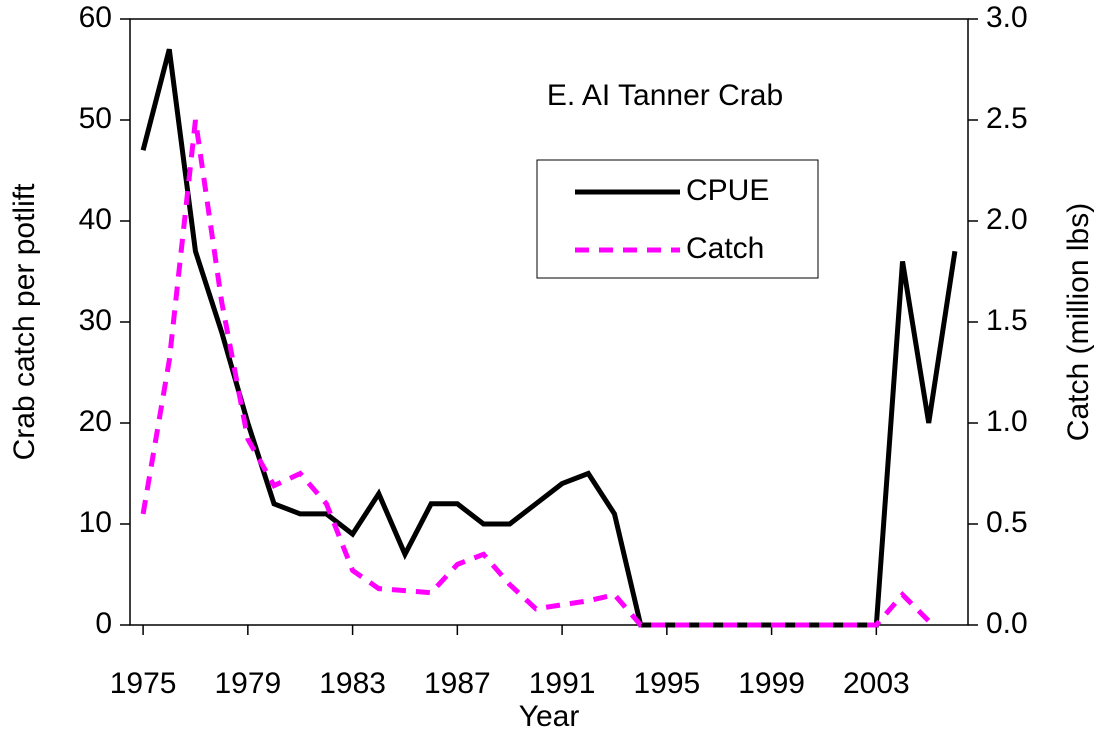 The height and width of the screenshot is (741, 1101). Describe the element at coordinates (247, 683) in the screenshot. I see `x-tick-label: 1979` at that location.